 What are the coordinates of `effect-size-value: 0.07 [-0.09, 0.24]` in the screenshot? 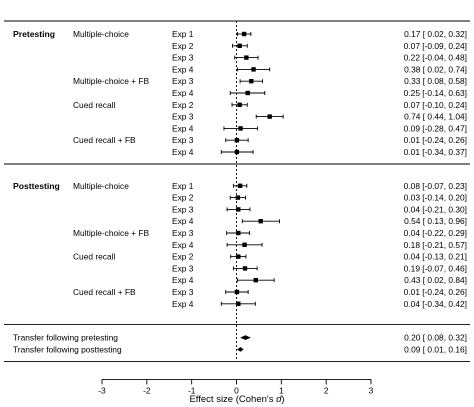 It's located at (435, 46).